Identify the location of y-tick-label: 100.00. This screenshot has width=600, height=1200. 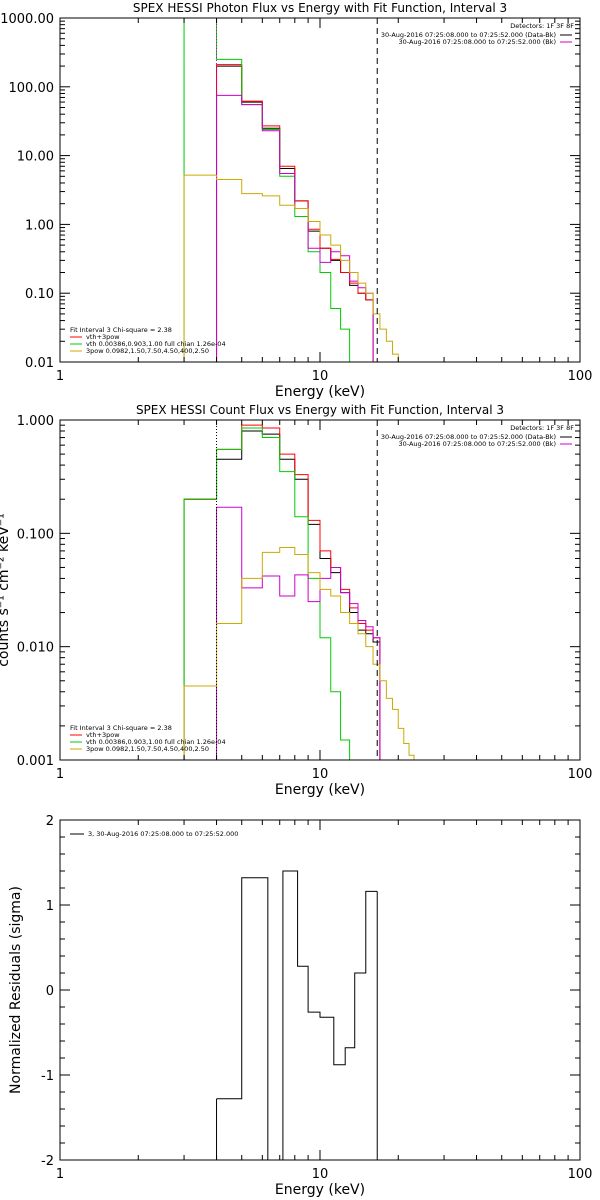
(32, 88).